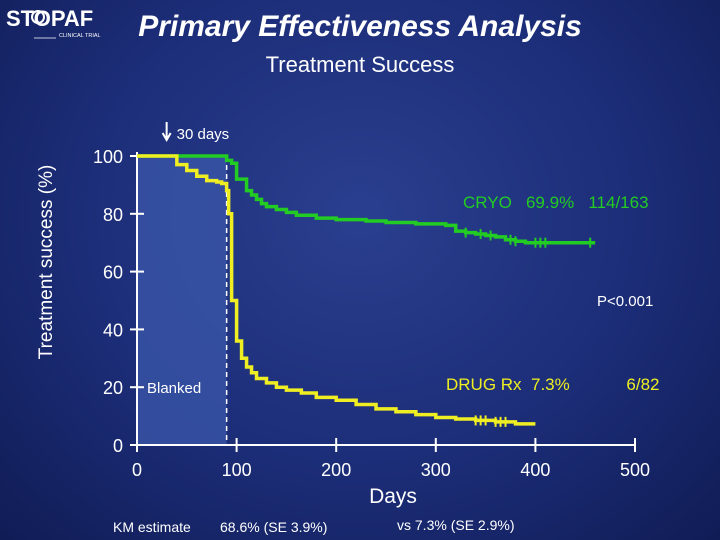 The width and height of the screenshot is (720, 540). Describe the element at coordinates (436, 470) in the screenshot. I see `x-tick-label: 300` at that location.